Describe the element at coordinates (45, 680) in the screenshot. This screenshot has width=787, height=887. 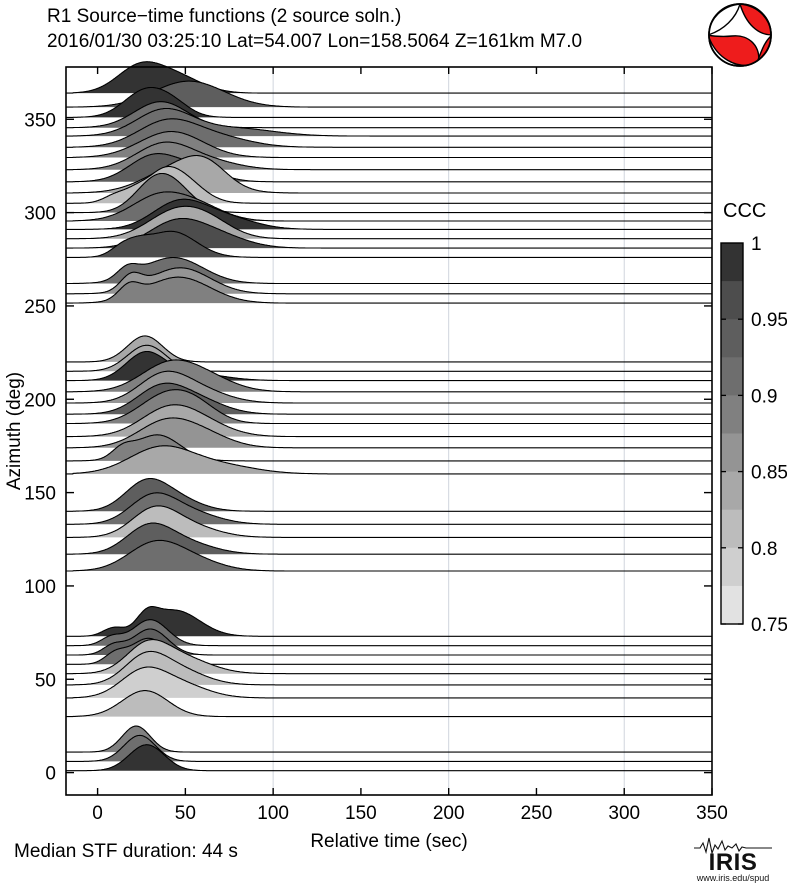
I see `y-tick-label: 50` at that location.